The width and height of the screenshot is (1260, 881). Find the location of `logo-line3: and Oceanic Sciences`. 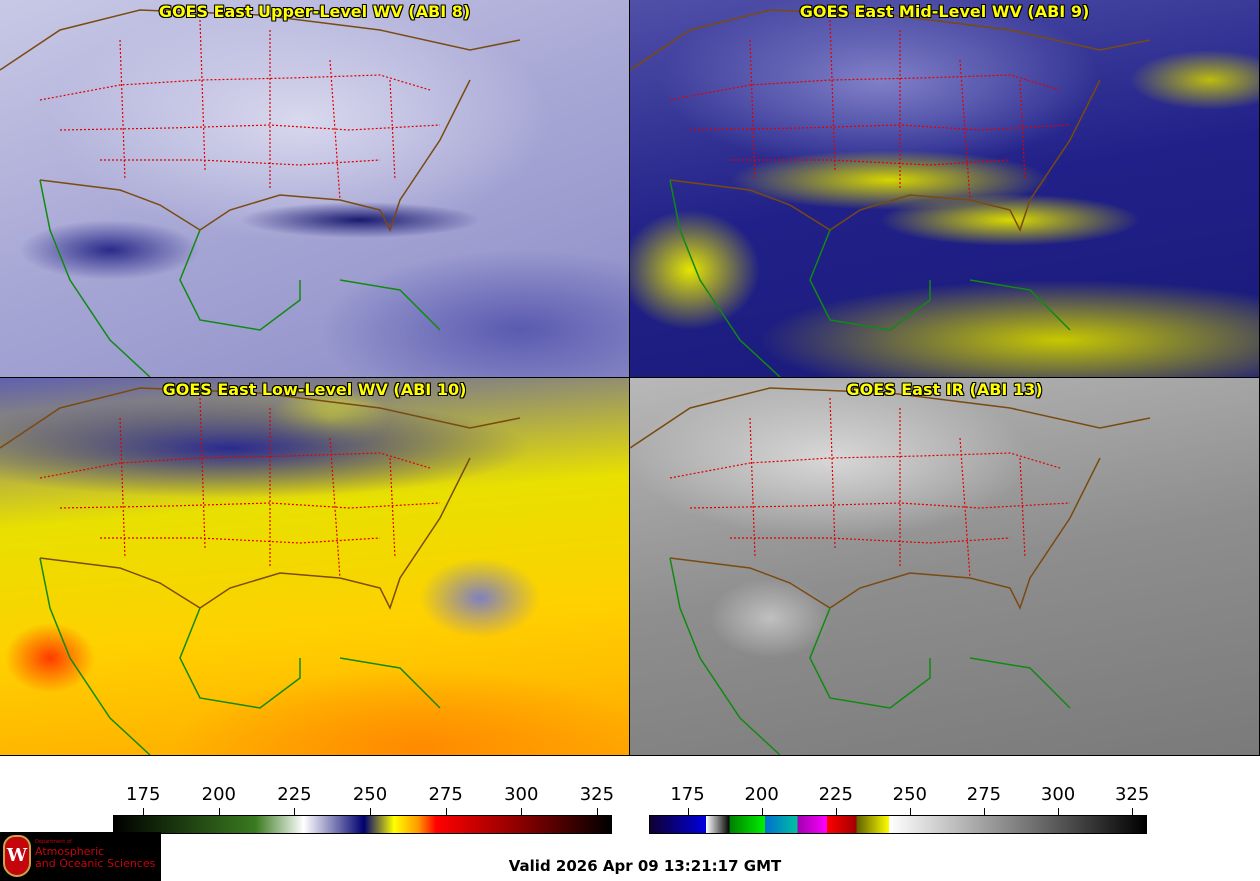

logo-line3: and Oceanic Sciences is located at coordinates (95, 863).